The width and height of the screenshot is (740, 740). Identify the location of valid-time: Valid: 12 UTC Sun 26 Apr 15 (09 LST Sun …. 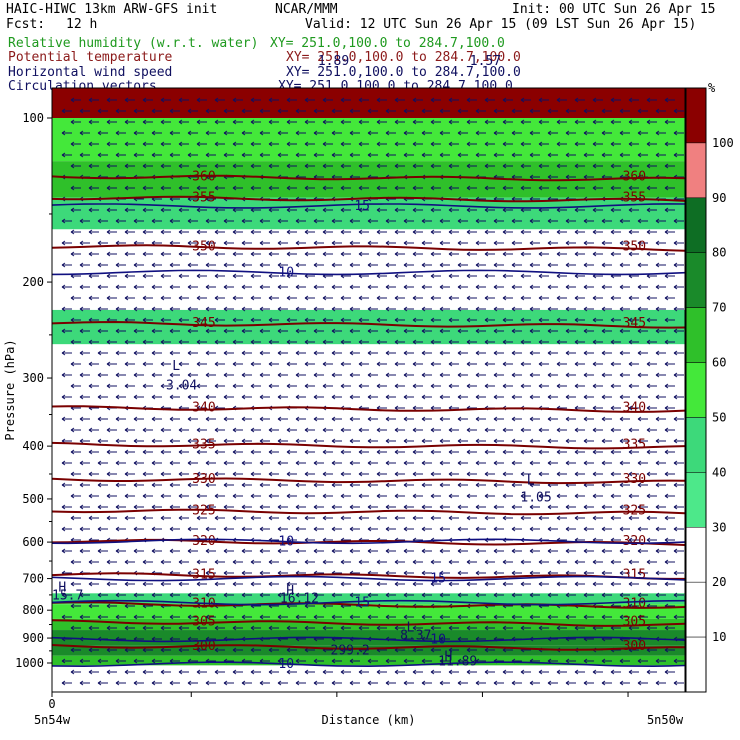
(501, 24).